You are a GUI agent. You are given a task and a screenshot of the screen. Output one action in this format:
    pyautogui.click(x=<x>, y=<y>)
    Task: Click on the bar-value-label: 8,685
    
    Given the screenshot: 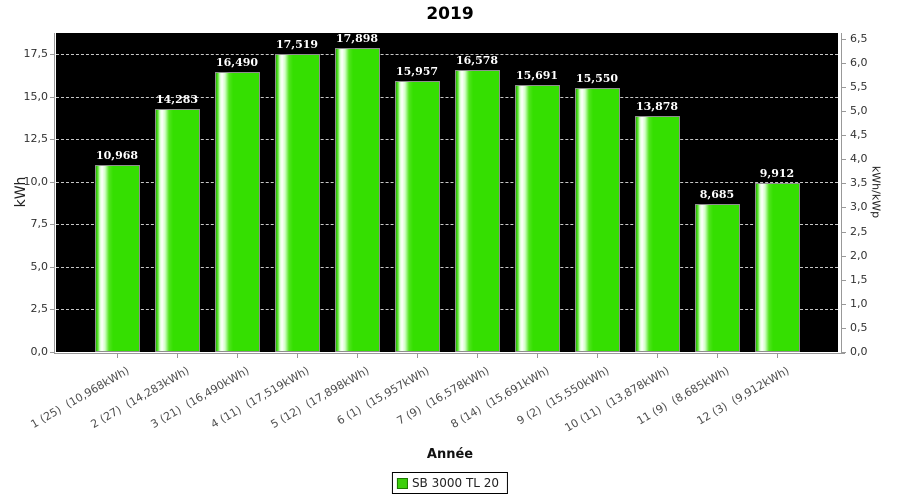 What is the action you would take?
    pyautogui.click(x=717, y=194)
    